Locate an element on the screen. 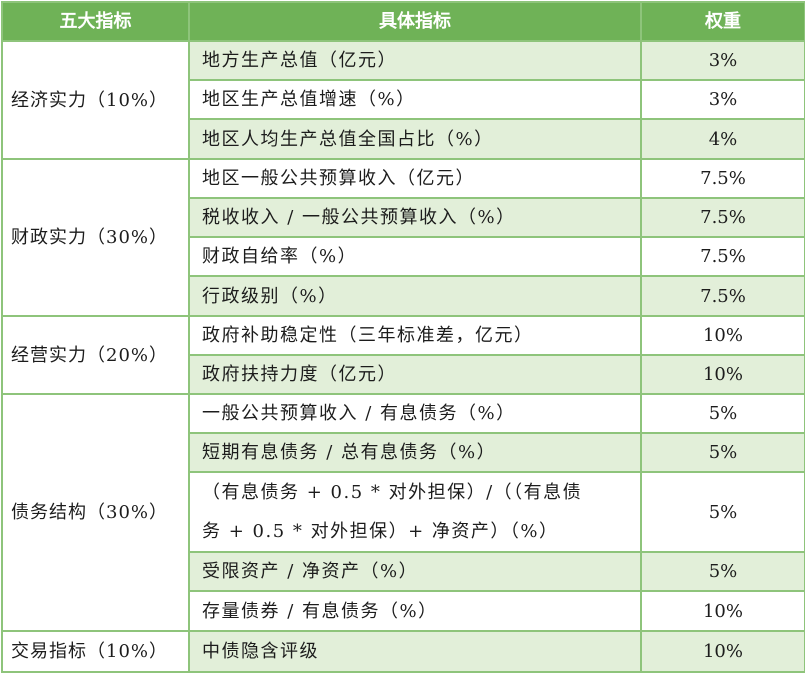  indicator-cell: 地方生产总值（亿元） is located at coordinates (415, 60).